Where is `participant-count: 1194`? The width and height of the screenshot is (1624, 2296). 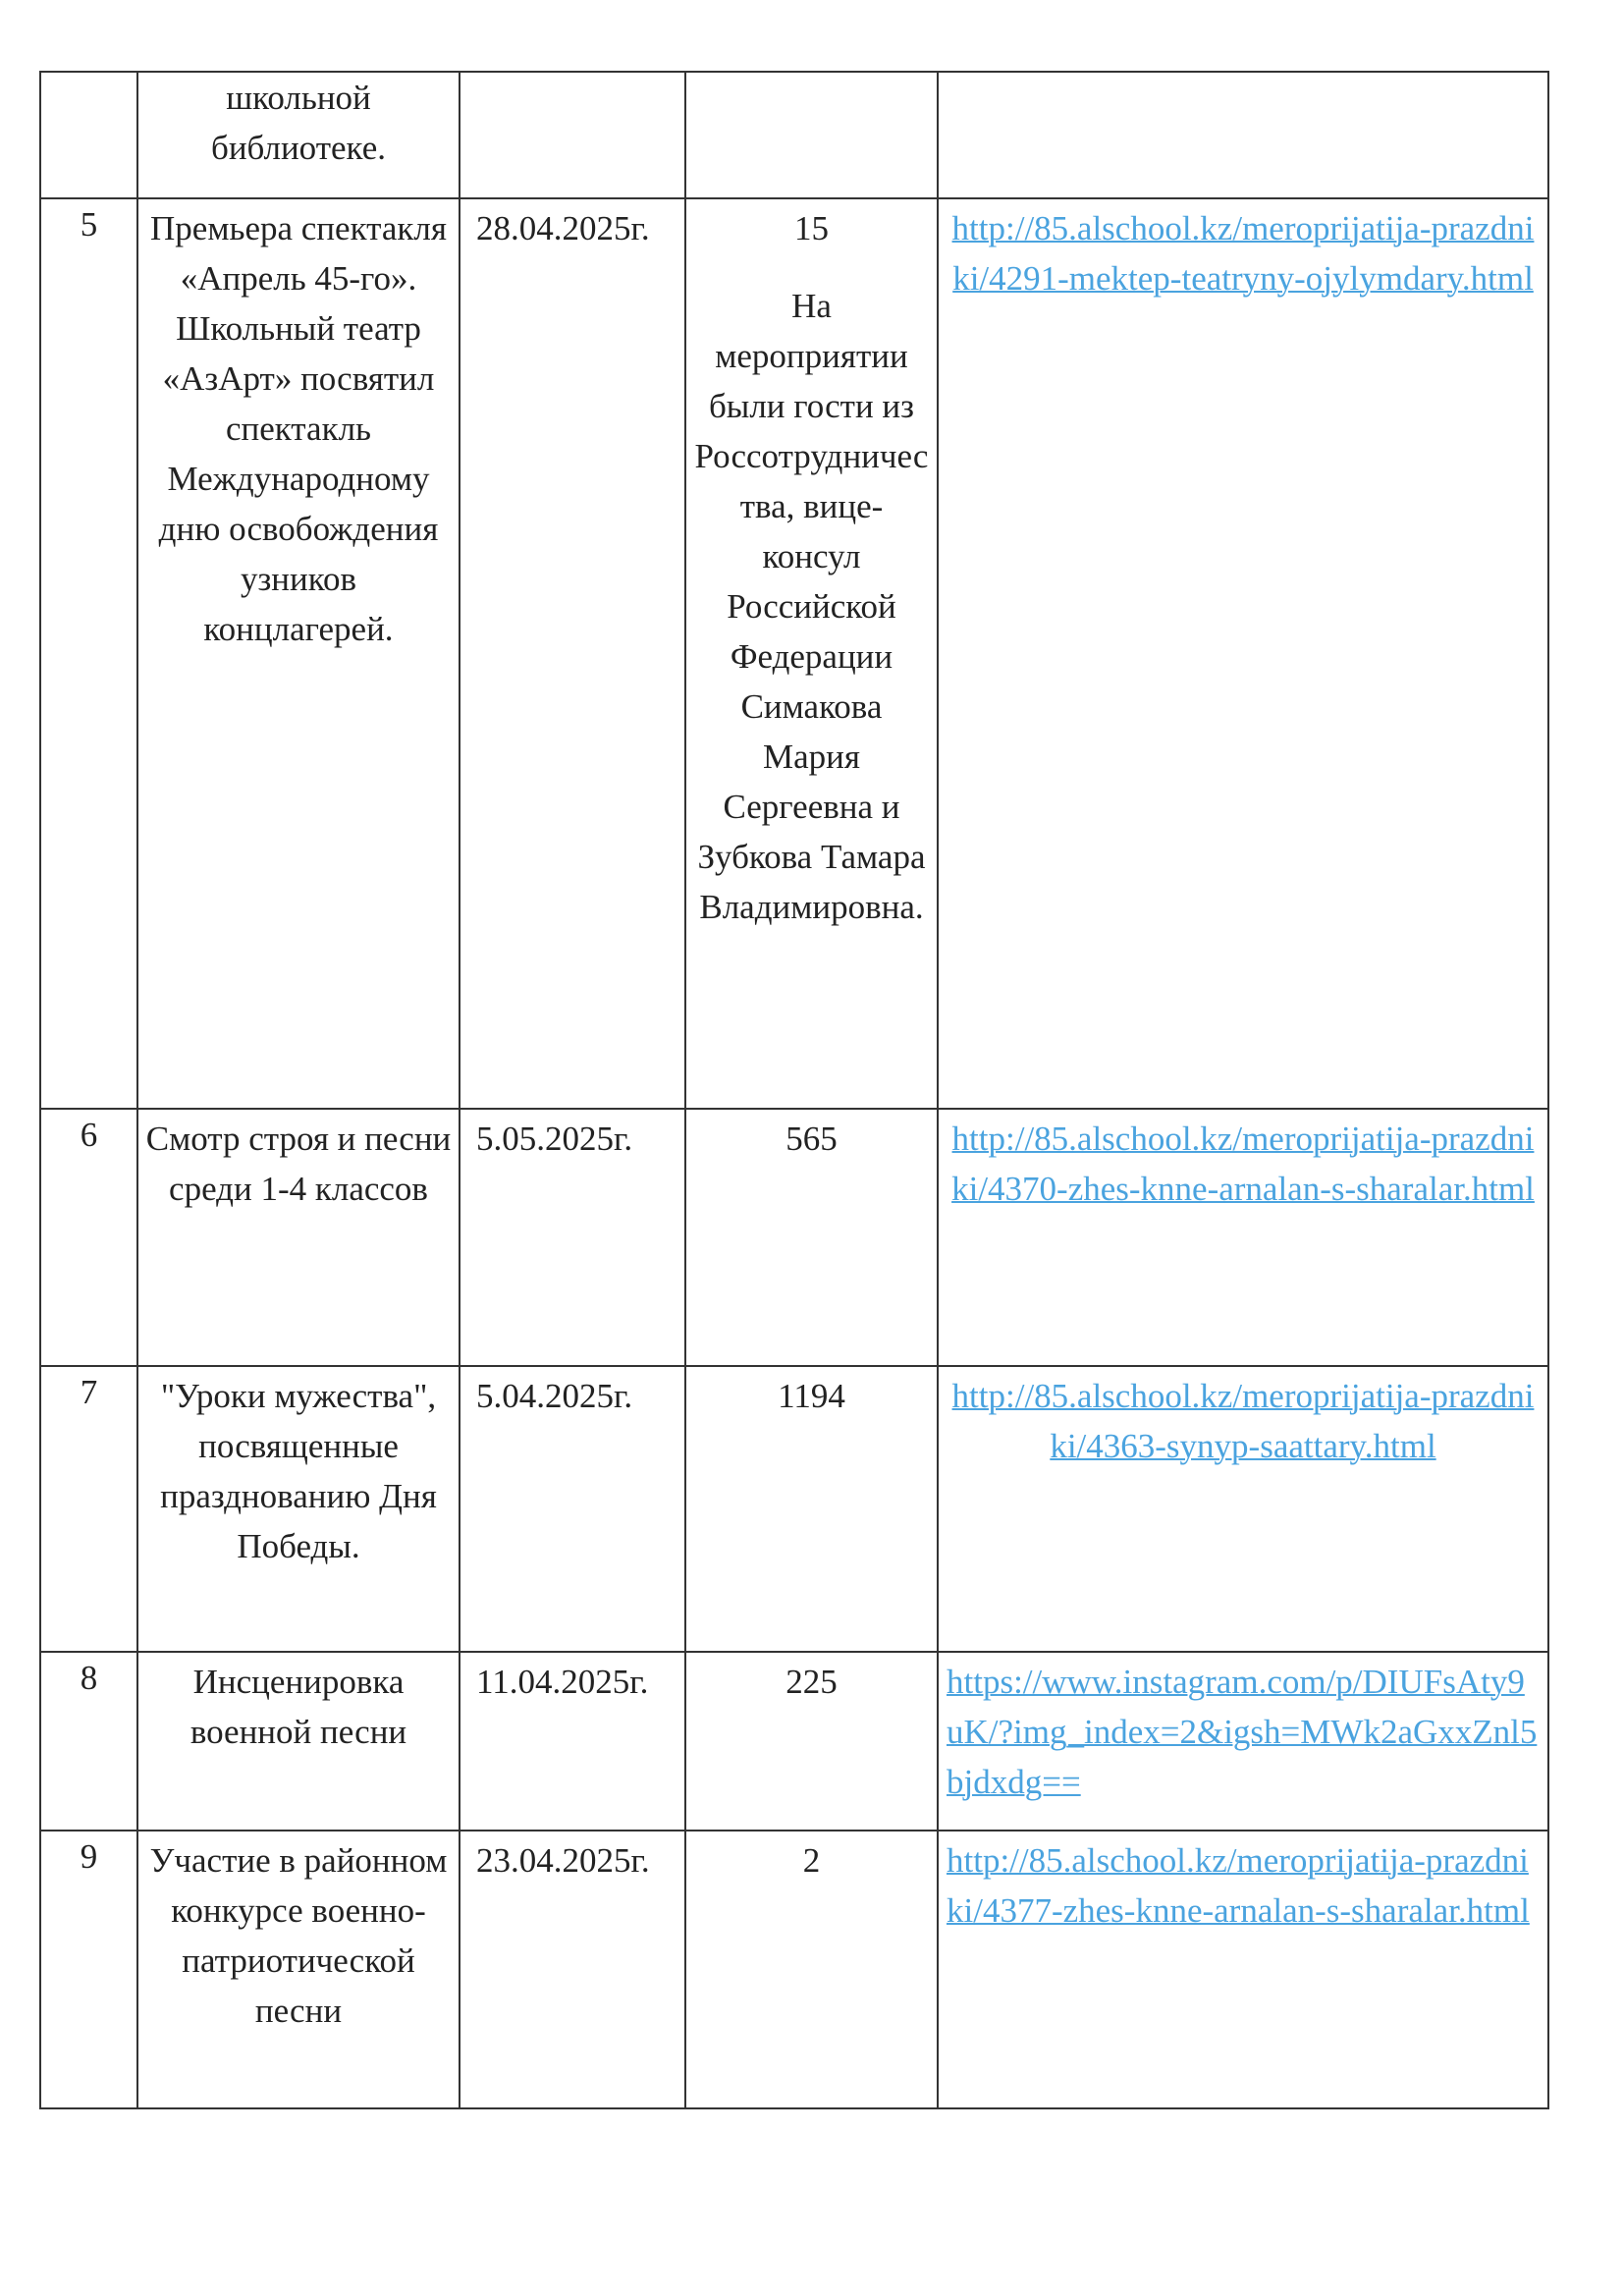 participant-count: 1194 is located at coordinates (811, 1509).